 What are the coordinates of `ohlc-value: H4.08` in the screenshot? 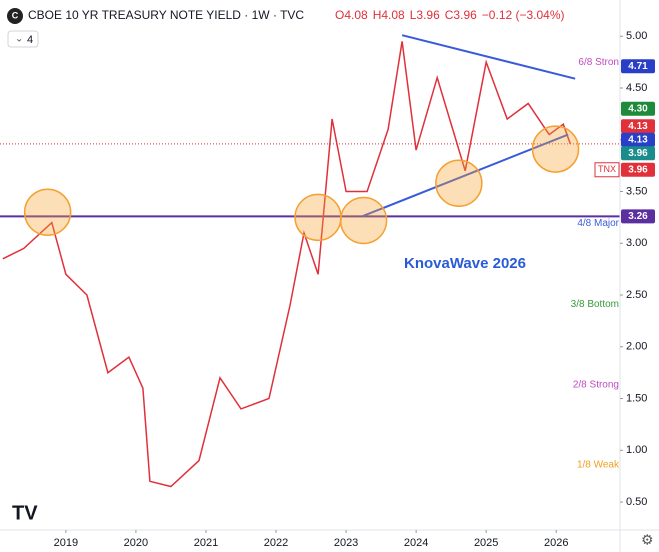 It's located at (389, 15).